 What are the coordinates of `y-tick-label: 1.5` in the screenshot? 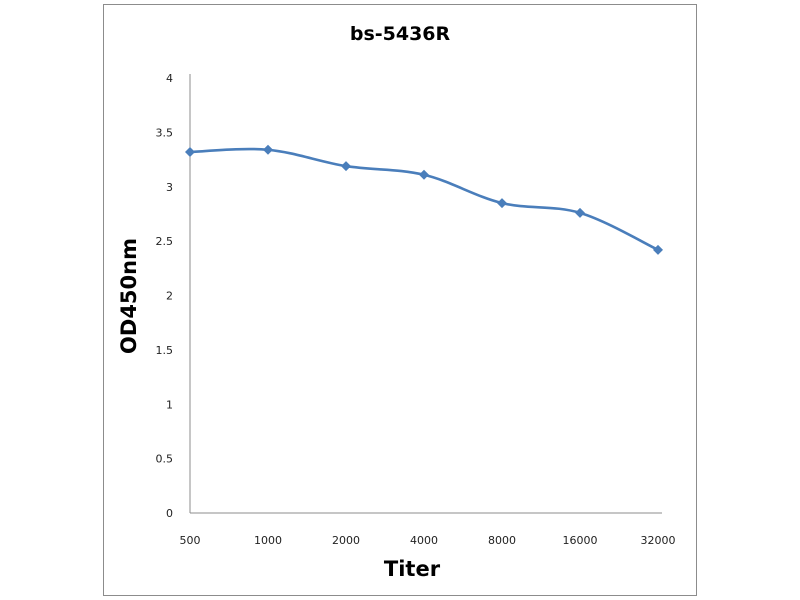 It's located at (165, 350).